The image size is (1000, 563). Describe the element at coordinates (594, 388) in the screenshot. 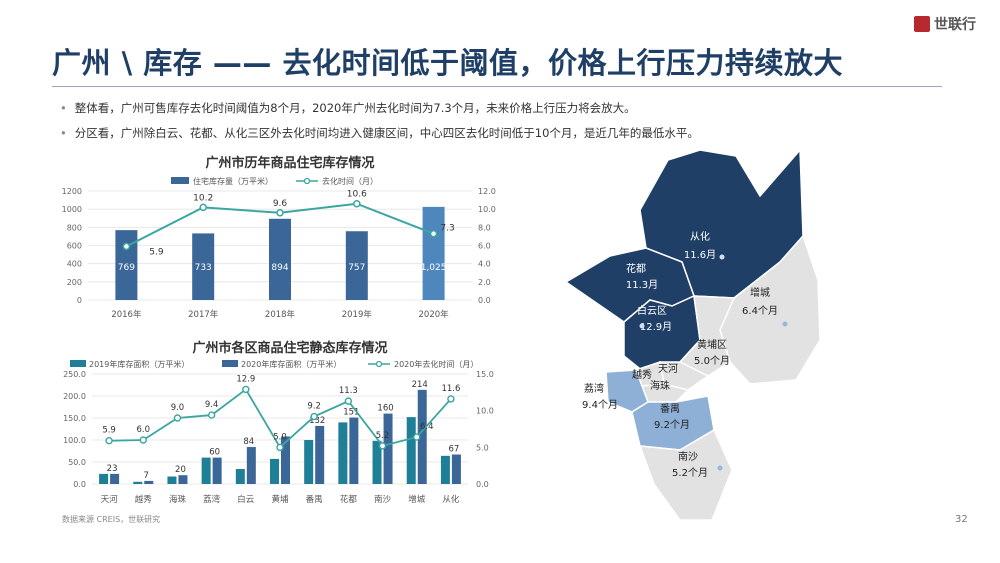

I see `map-district-name: 荔湾` at that location.